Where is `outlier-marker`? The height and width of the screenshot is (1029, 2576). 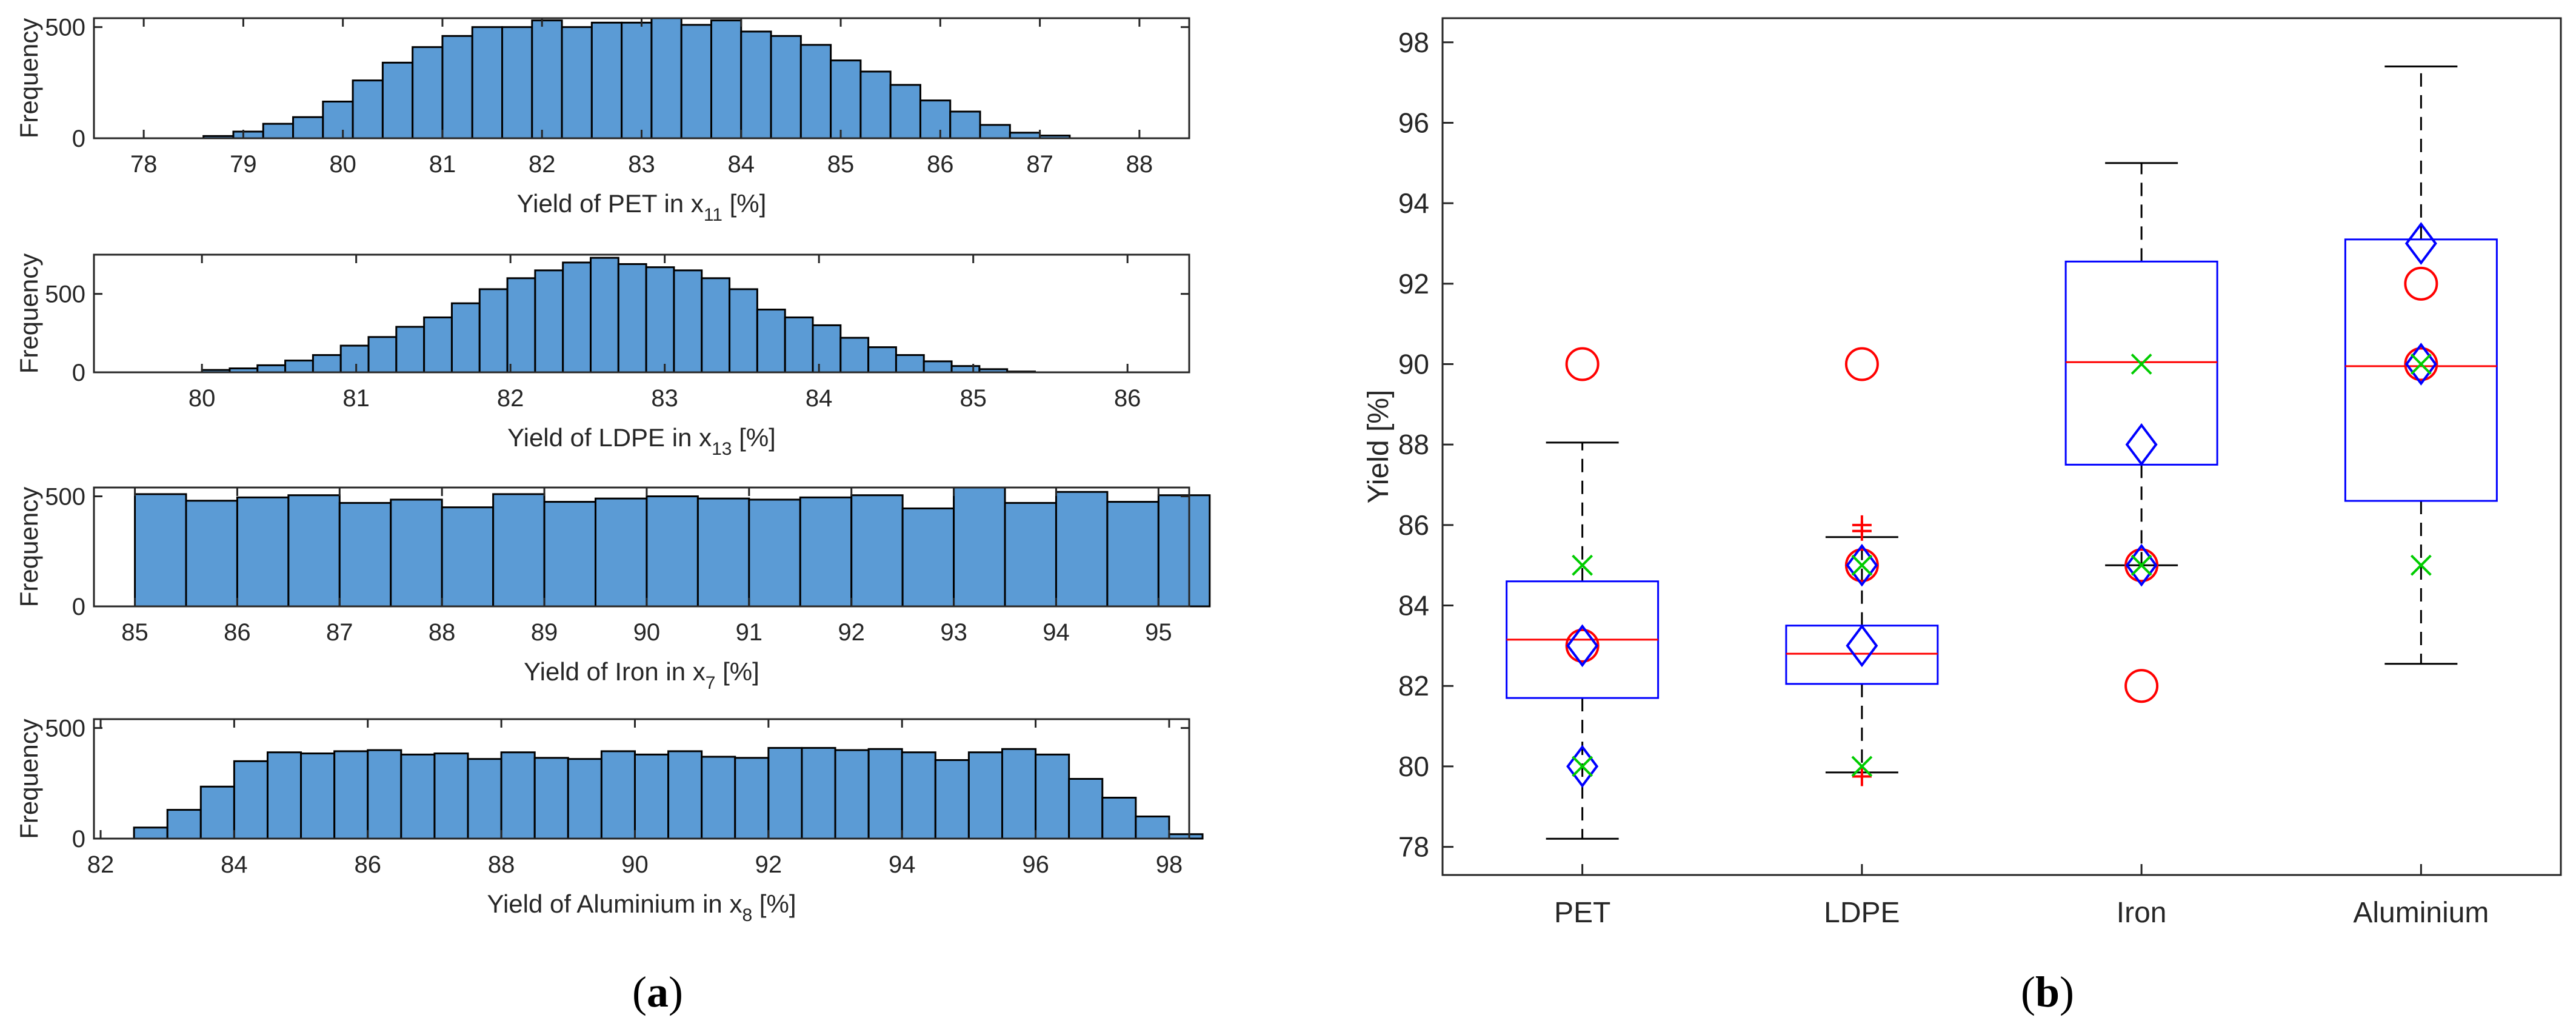
outlier-marker is located at coordinates (1862, 525).